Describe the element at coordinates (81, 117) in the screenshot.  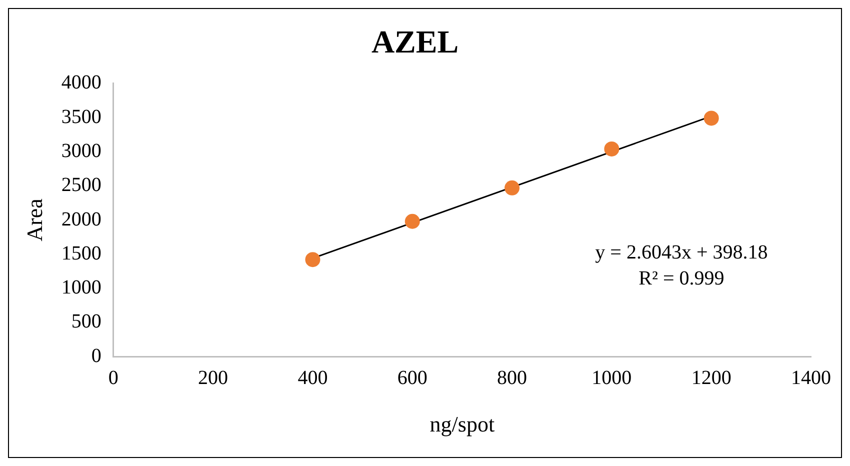
I see `y-tick-label: 3500` at that location.